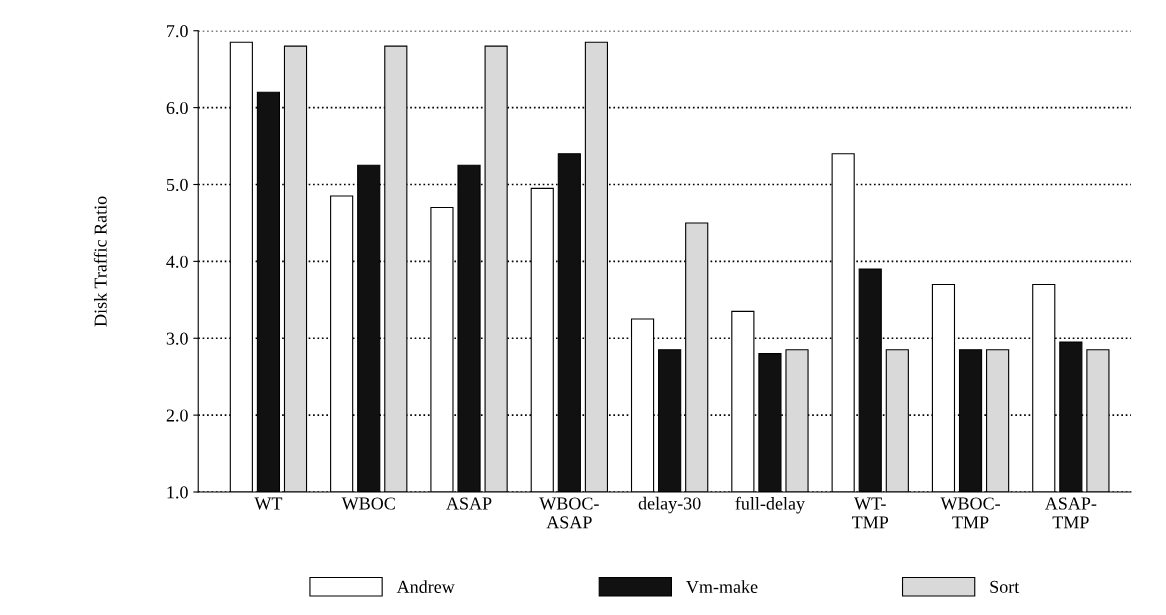 Image resolution: width=1166 pixels, height=615 pixels. What do you see at coordinates (669, 505) in the screenshot?
I see `x-tick-label: delay-30` at bounding box center [669, 505].